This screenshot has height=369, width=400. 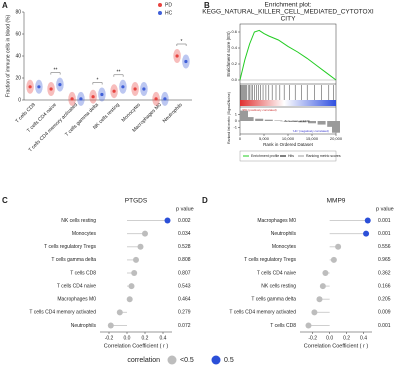 I want to click on y-tick-label: 0.2, so click(x=234, y=63).